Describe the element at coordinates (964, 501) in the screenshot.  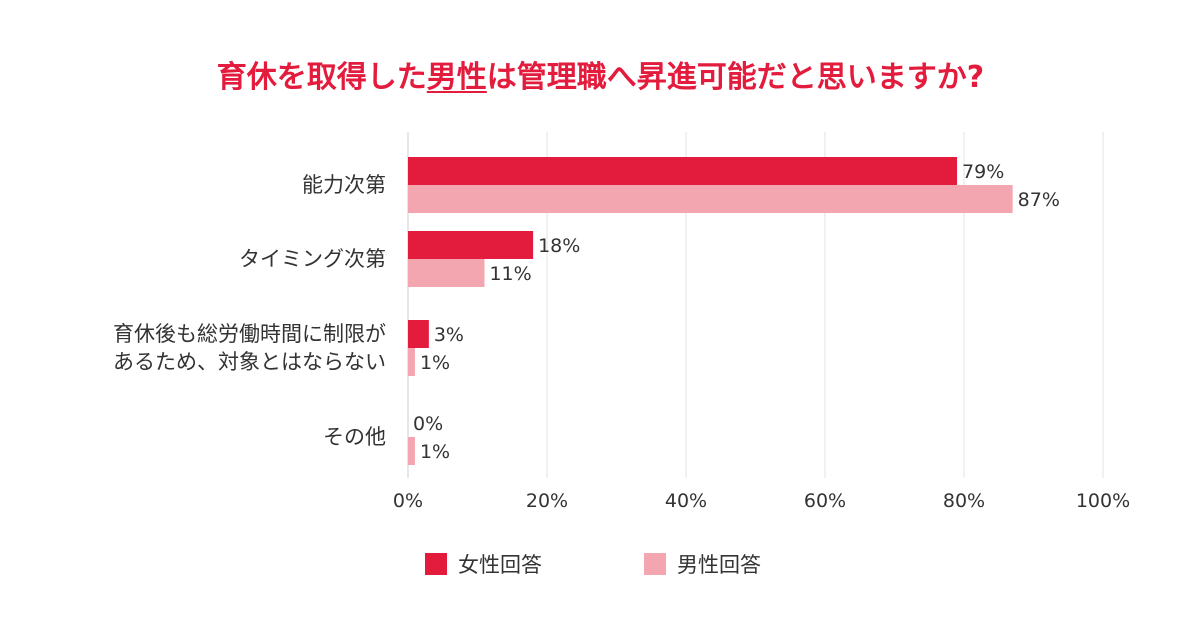
I see `x-tick-label: 80%` at that location.